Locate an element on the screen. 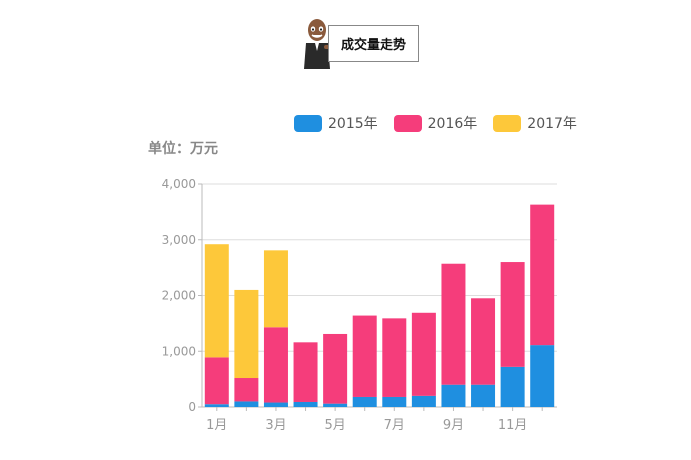 The image size is (691, 460). chart-title-banner: 成交量走势 is located at coordinates (362, 43).